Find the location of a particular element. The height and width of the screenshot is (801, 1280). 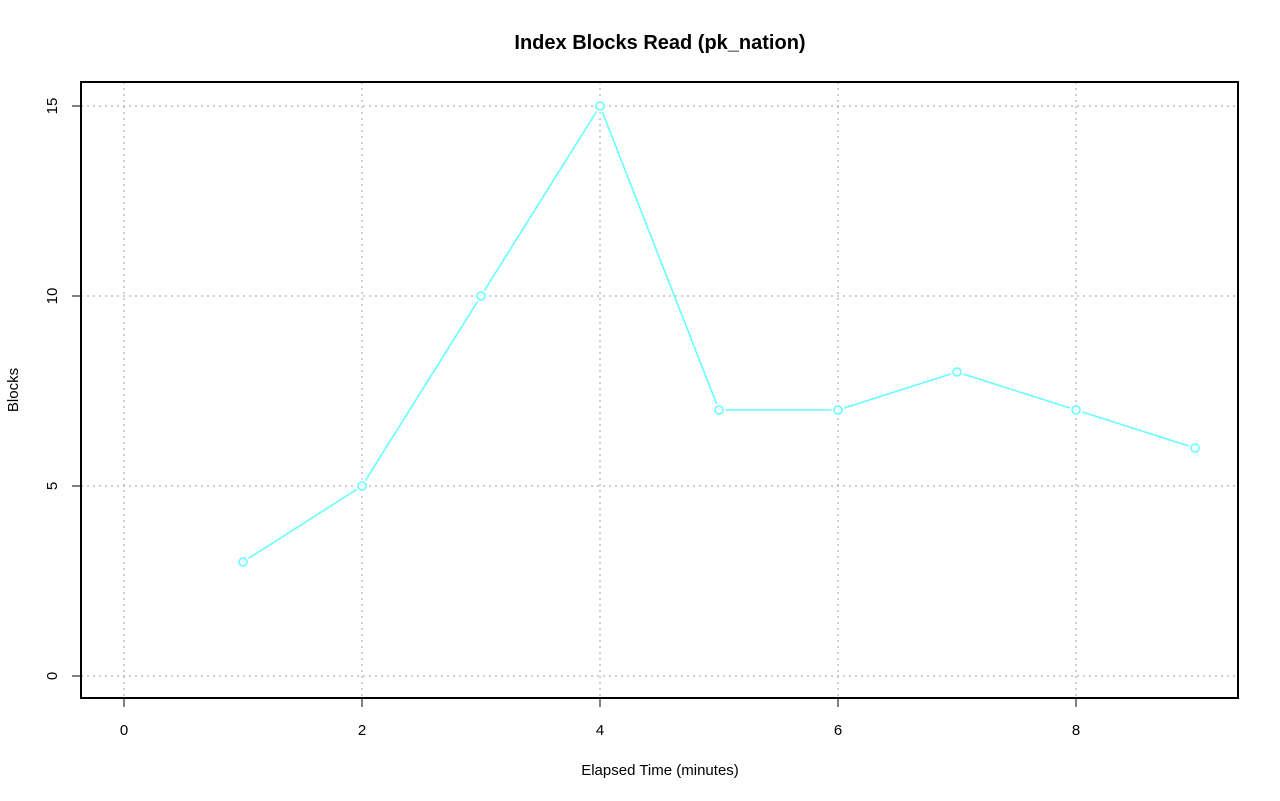

x-tick-label: 0 is located at coordinates (124, 730).